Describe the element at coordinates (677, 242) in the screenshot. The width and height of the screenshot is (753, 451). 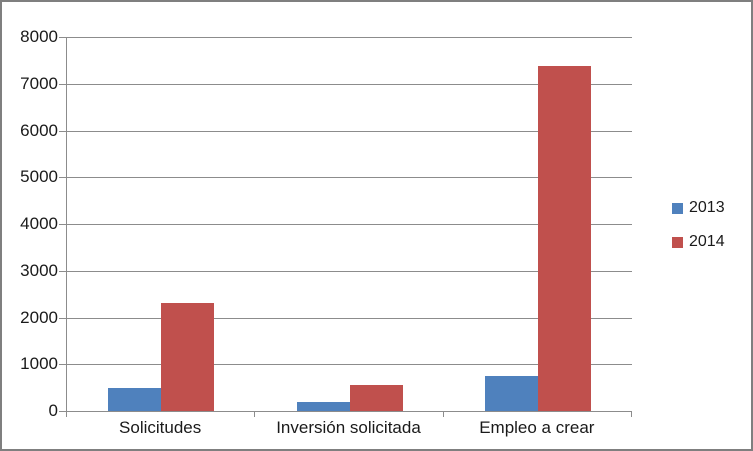
I see `legend-swatch-2014` at that location.